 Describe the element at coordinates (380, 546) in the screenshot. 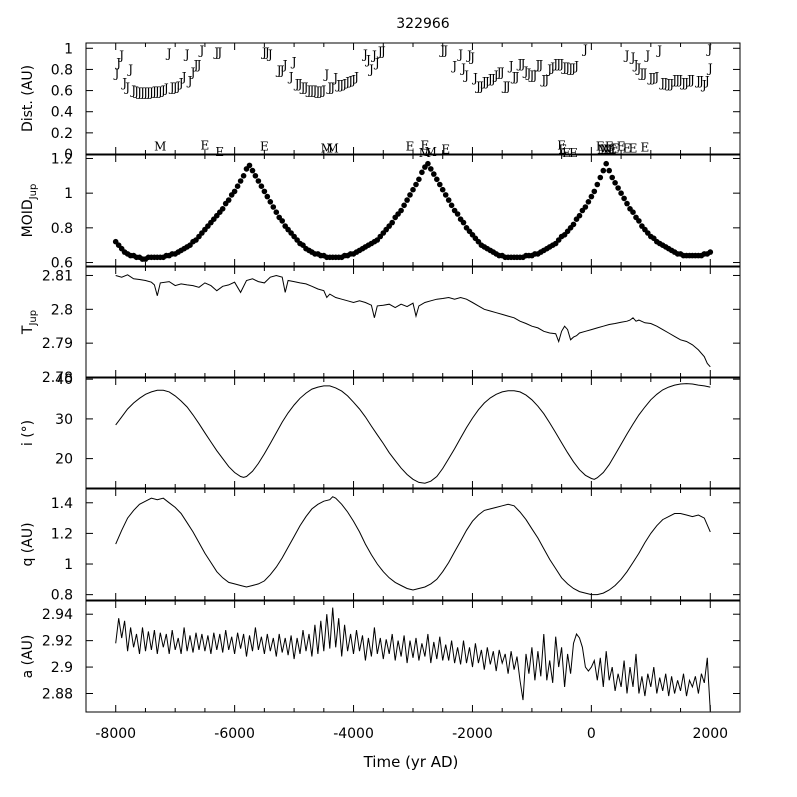

I see `panel-q: 0.8 1 1.2 1.4 q (AU)` at that location.